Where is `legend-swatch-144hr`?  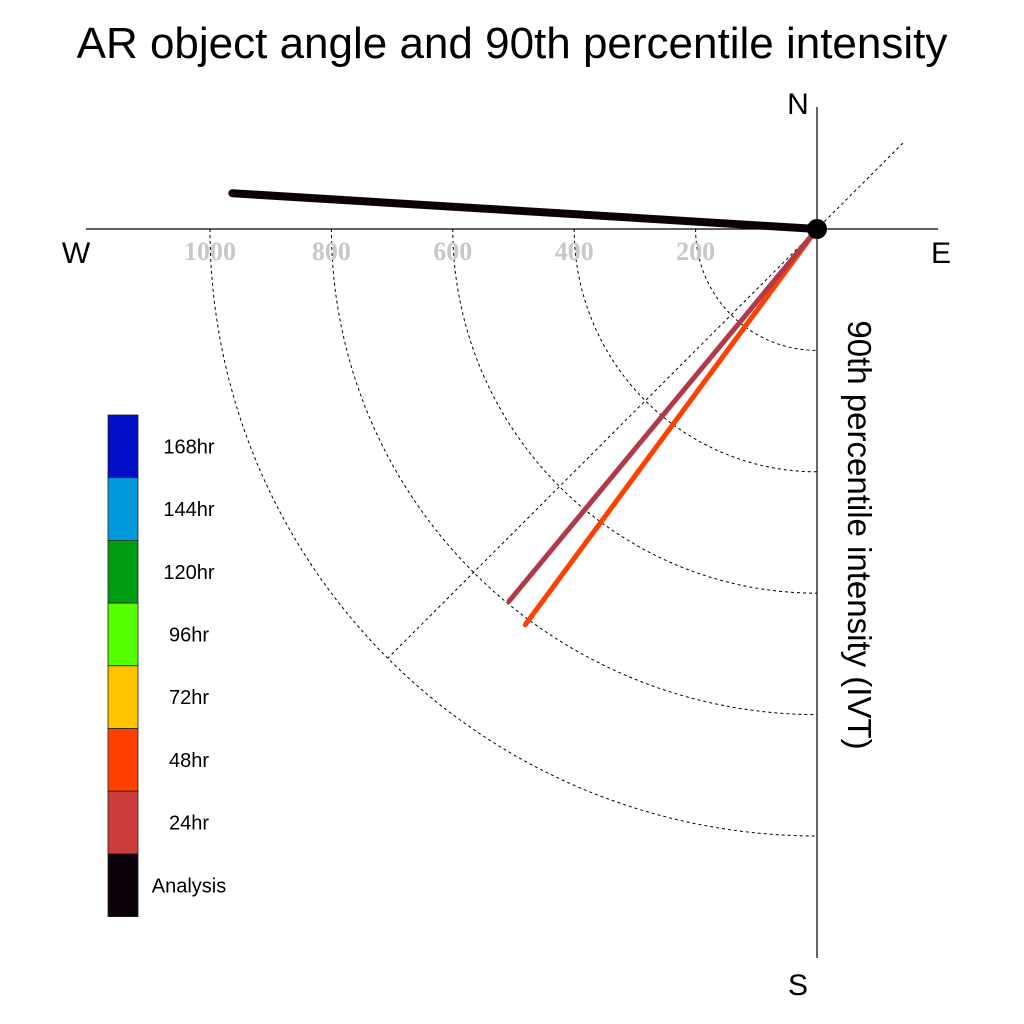
legend-swatch-144hr is located at coordinates (123, 509).